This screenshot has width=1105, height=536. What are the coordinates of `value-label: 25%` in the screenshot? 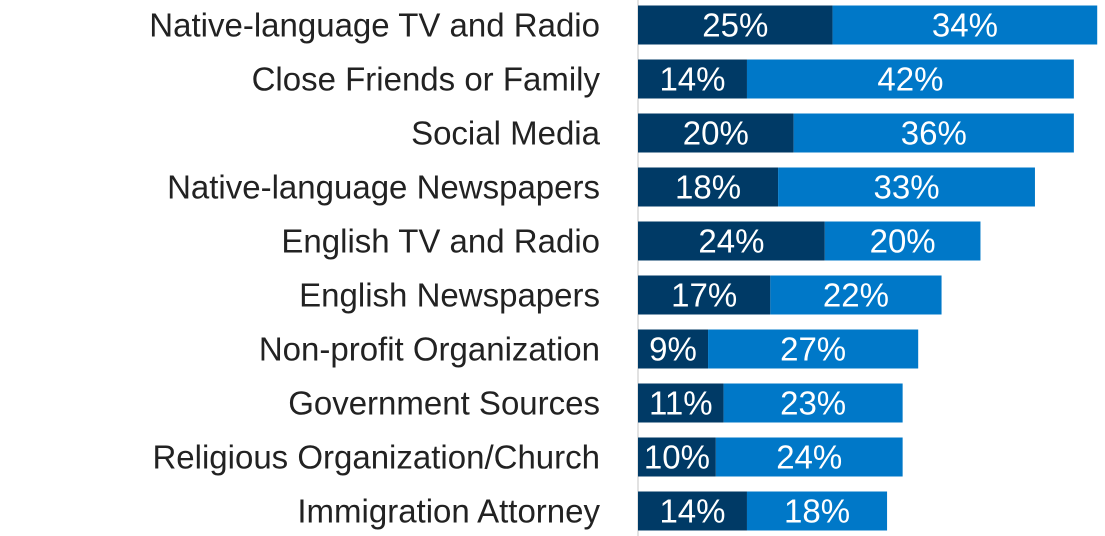 It's located at (735, 25).